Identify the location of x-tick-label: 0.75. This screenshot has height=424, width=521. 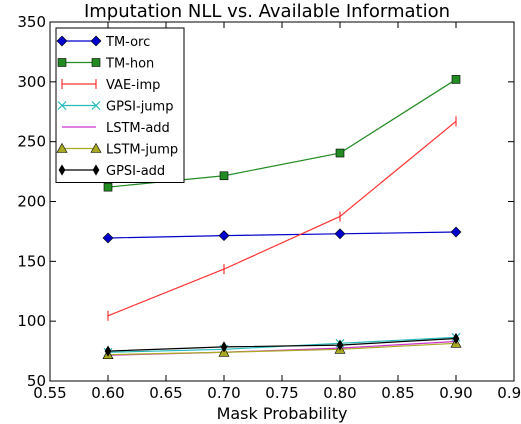
(281, 393).